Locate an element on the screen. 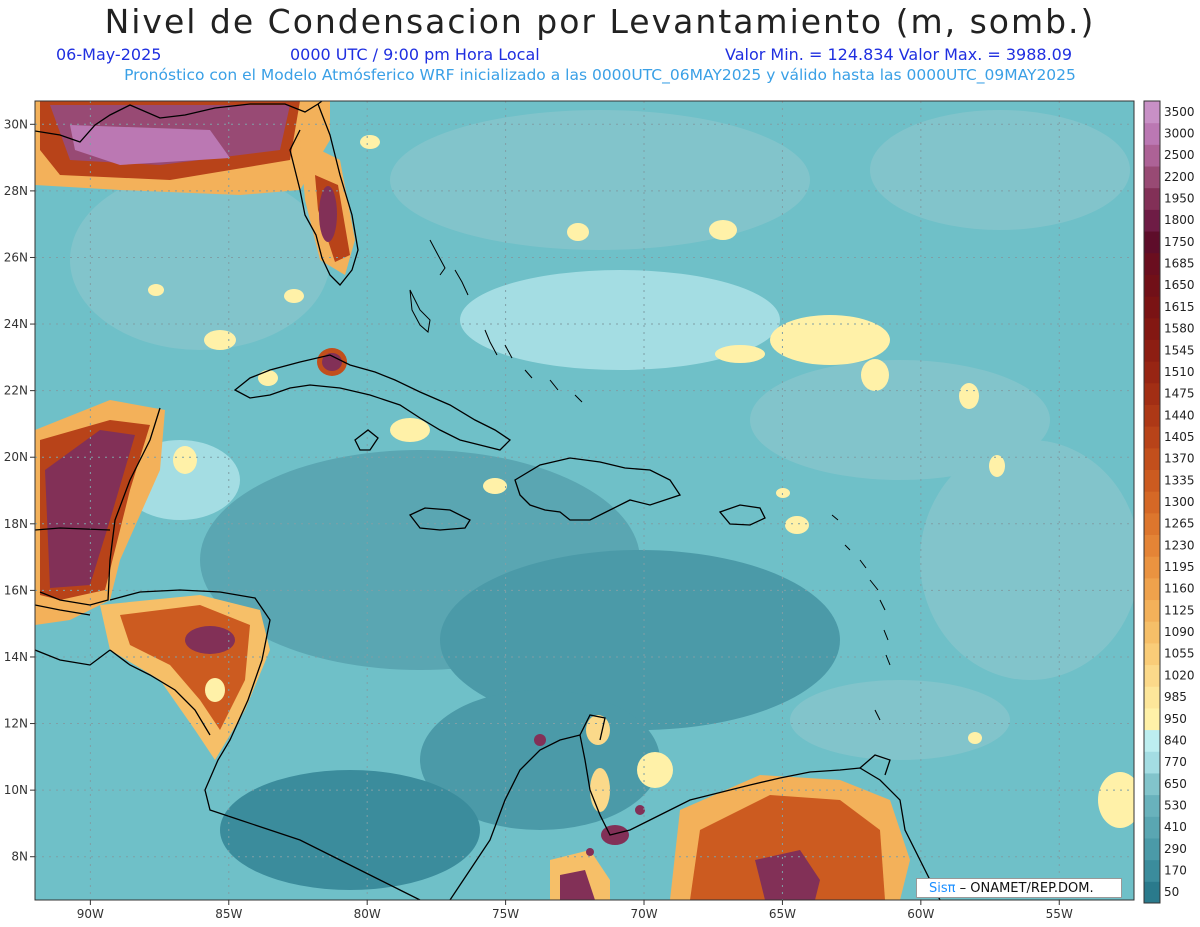 Image resolution: width=1200 pixels, height=927 pixels. colorbar-label: 1300 is located at coordinates (1179, 502).